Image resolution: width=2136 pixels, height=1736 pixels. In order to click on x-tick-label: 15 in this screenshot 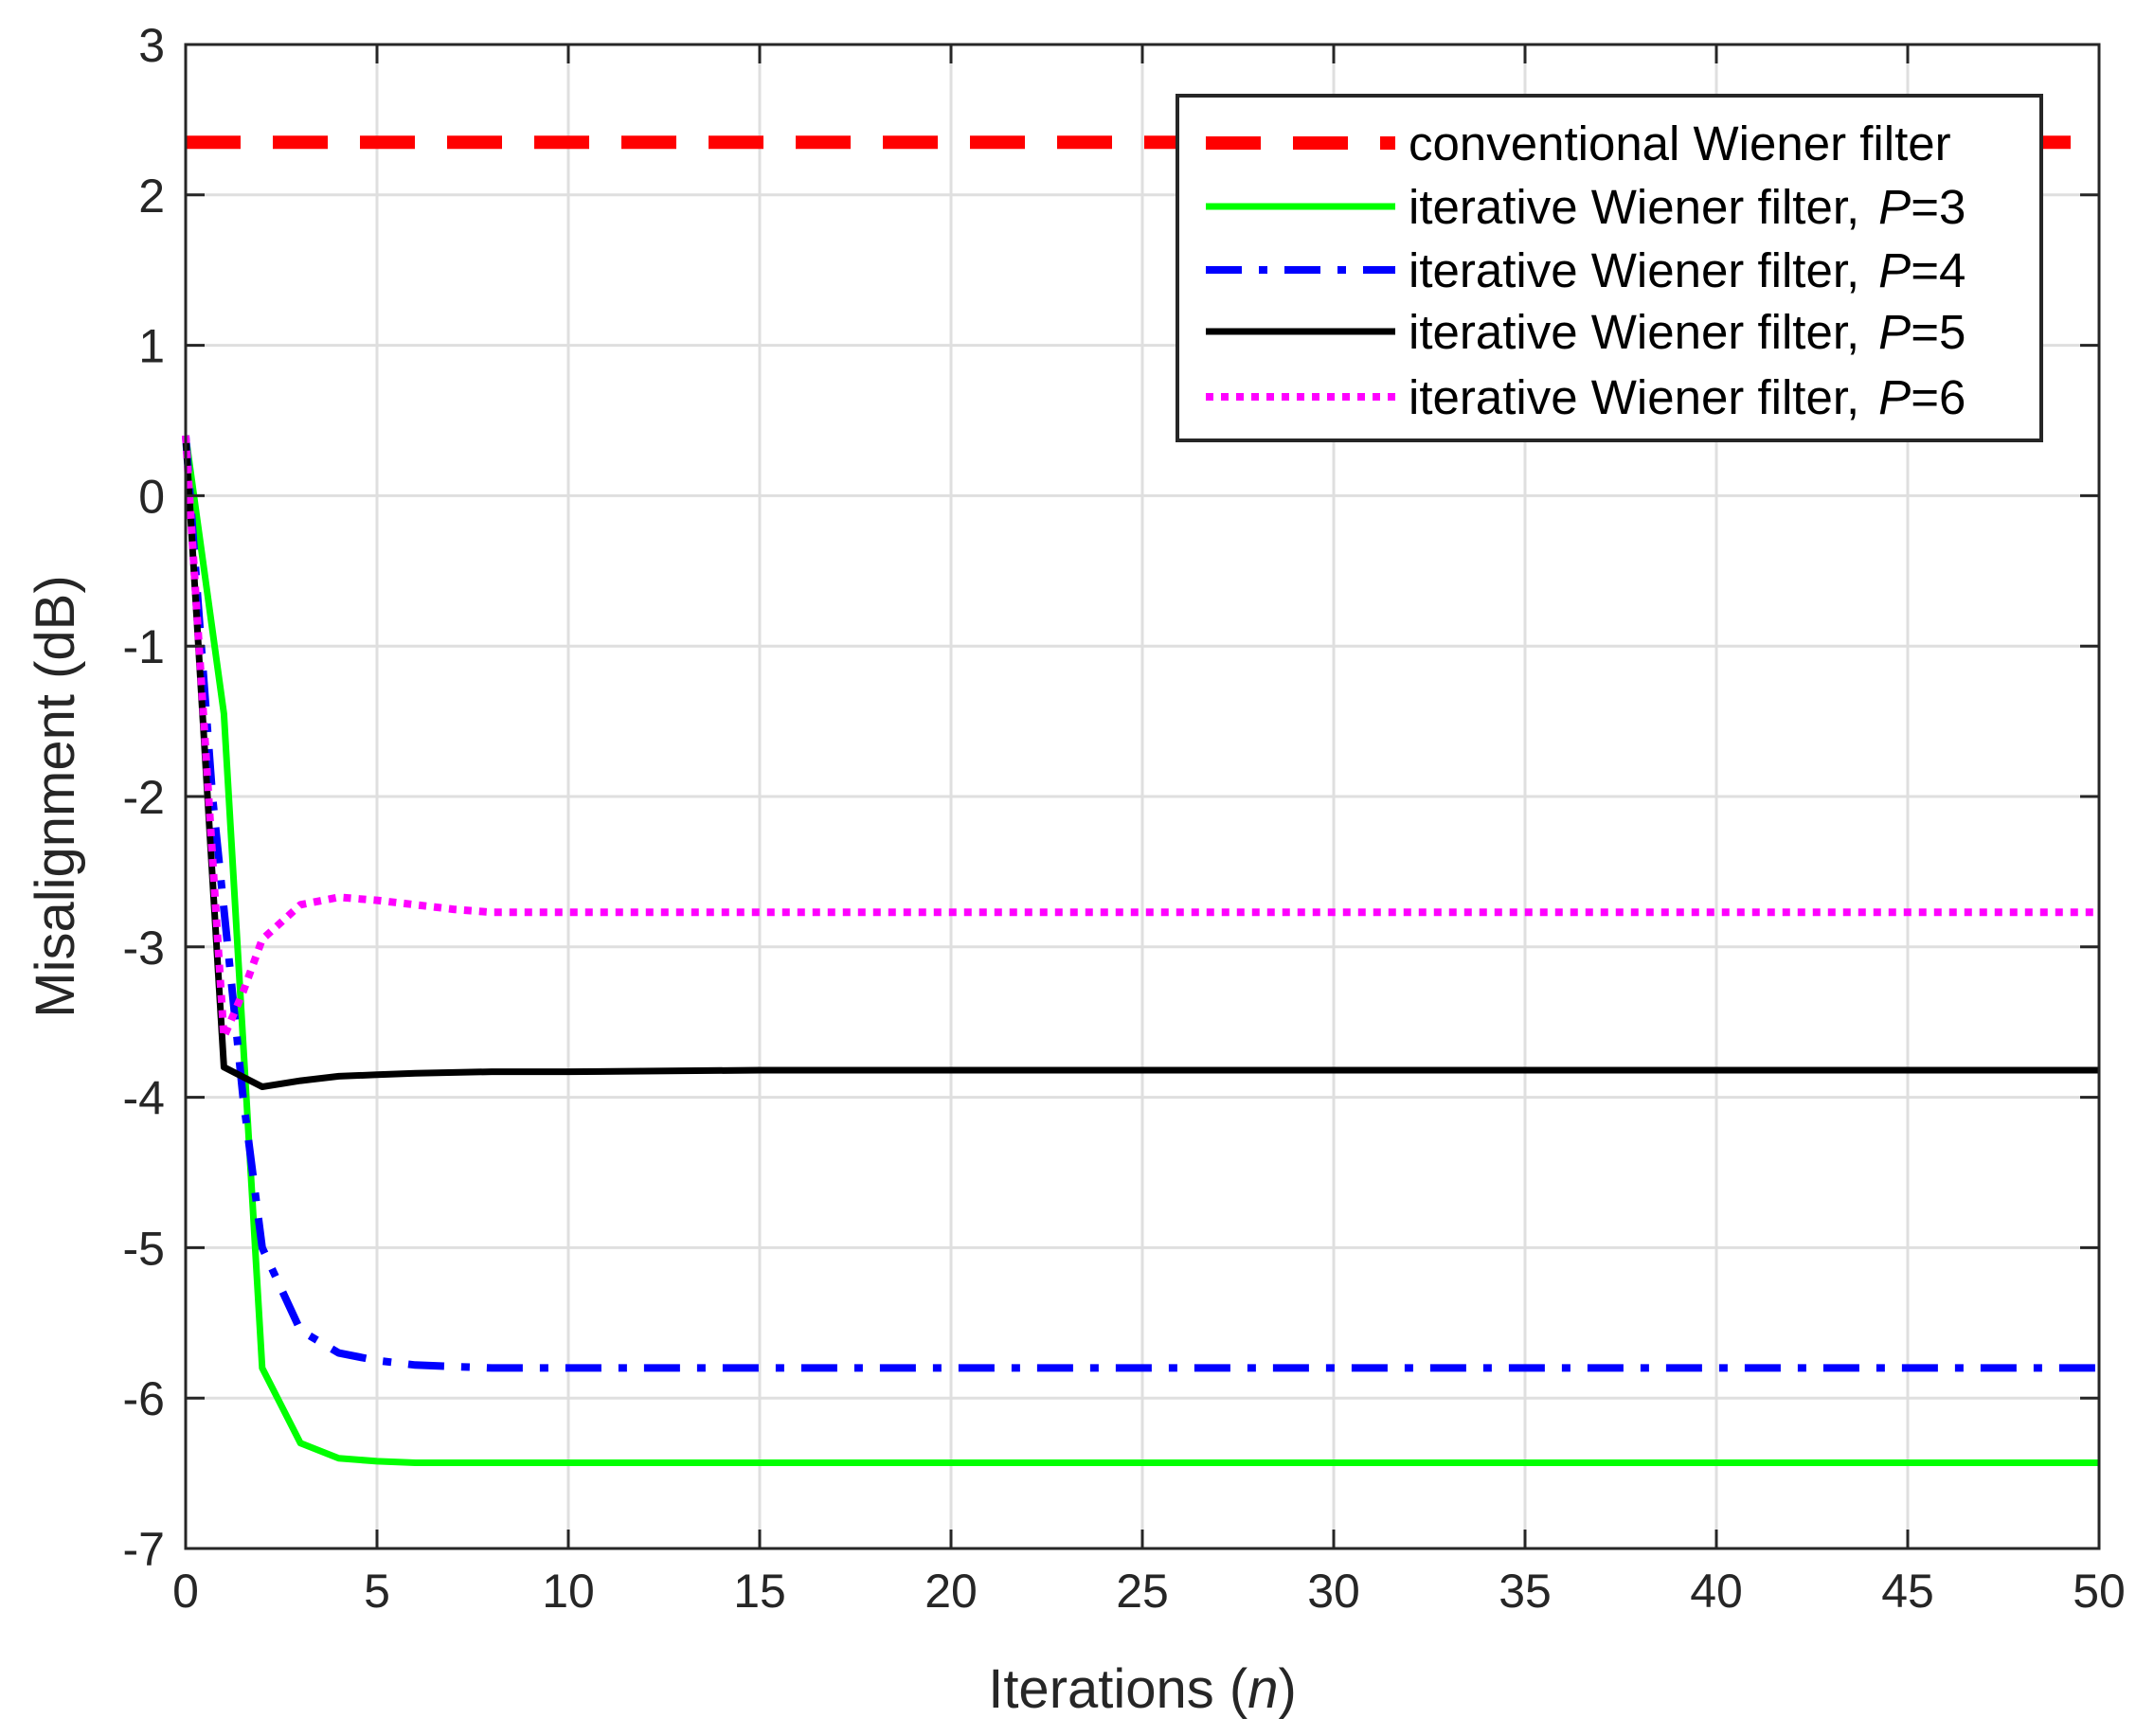, I will do `click(759, 1591)`.